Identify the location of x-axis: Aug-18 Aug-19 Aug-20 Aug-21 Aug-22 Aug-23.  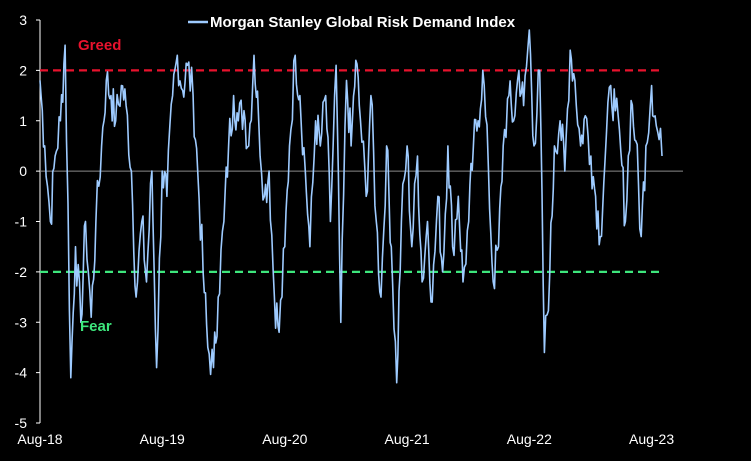
(345, 439).